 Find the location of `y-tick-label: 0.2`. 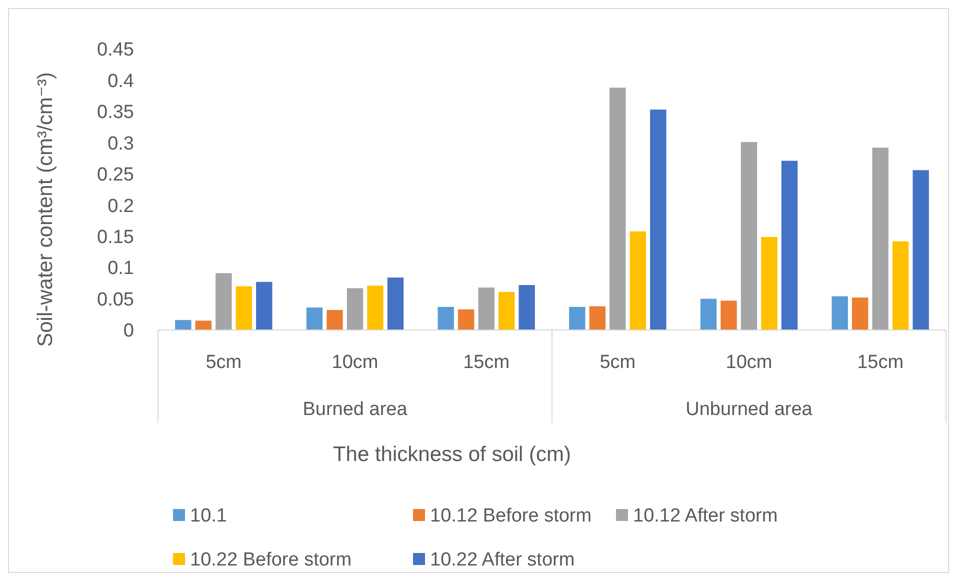

y-tick-label: 0.2 is located at coordinates (121, 206).